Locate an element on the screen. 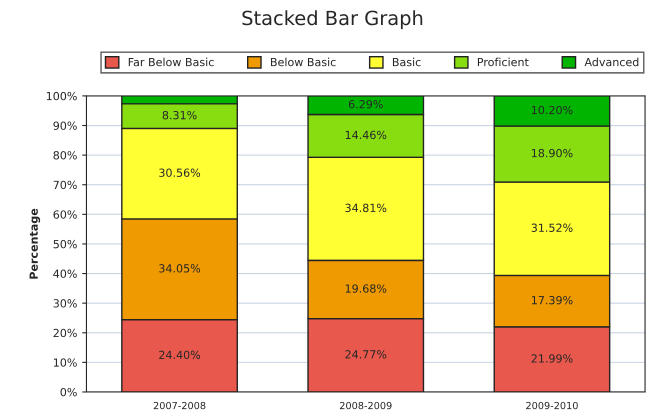  y-tick-label: 0% is located at coordinates (68, 392).